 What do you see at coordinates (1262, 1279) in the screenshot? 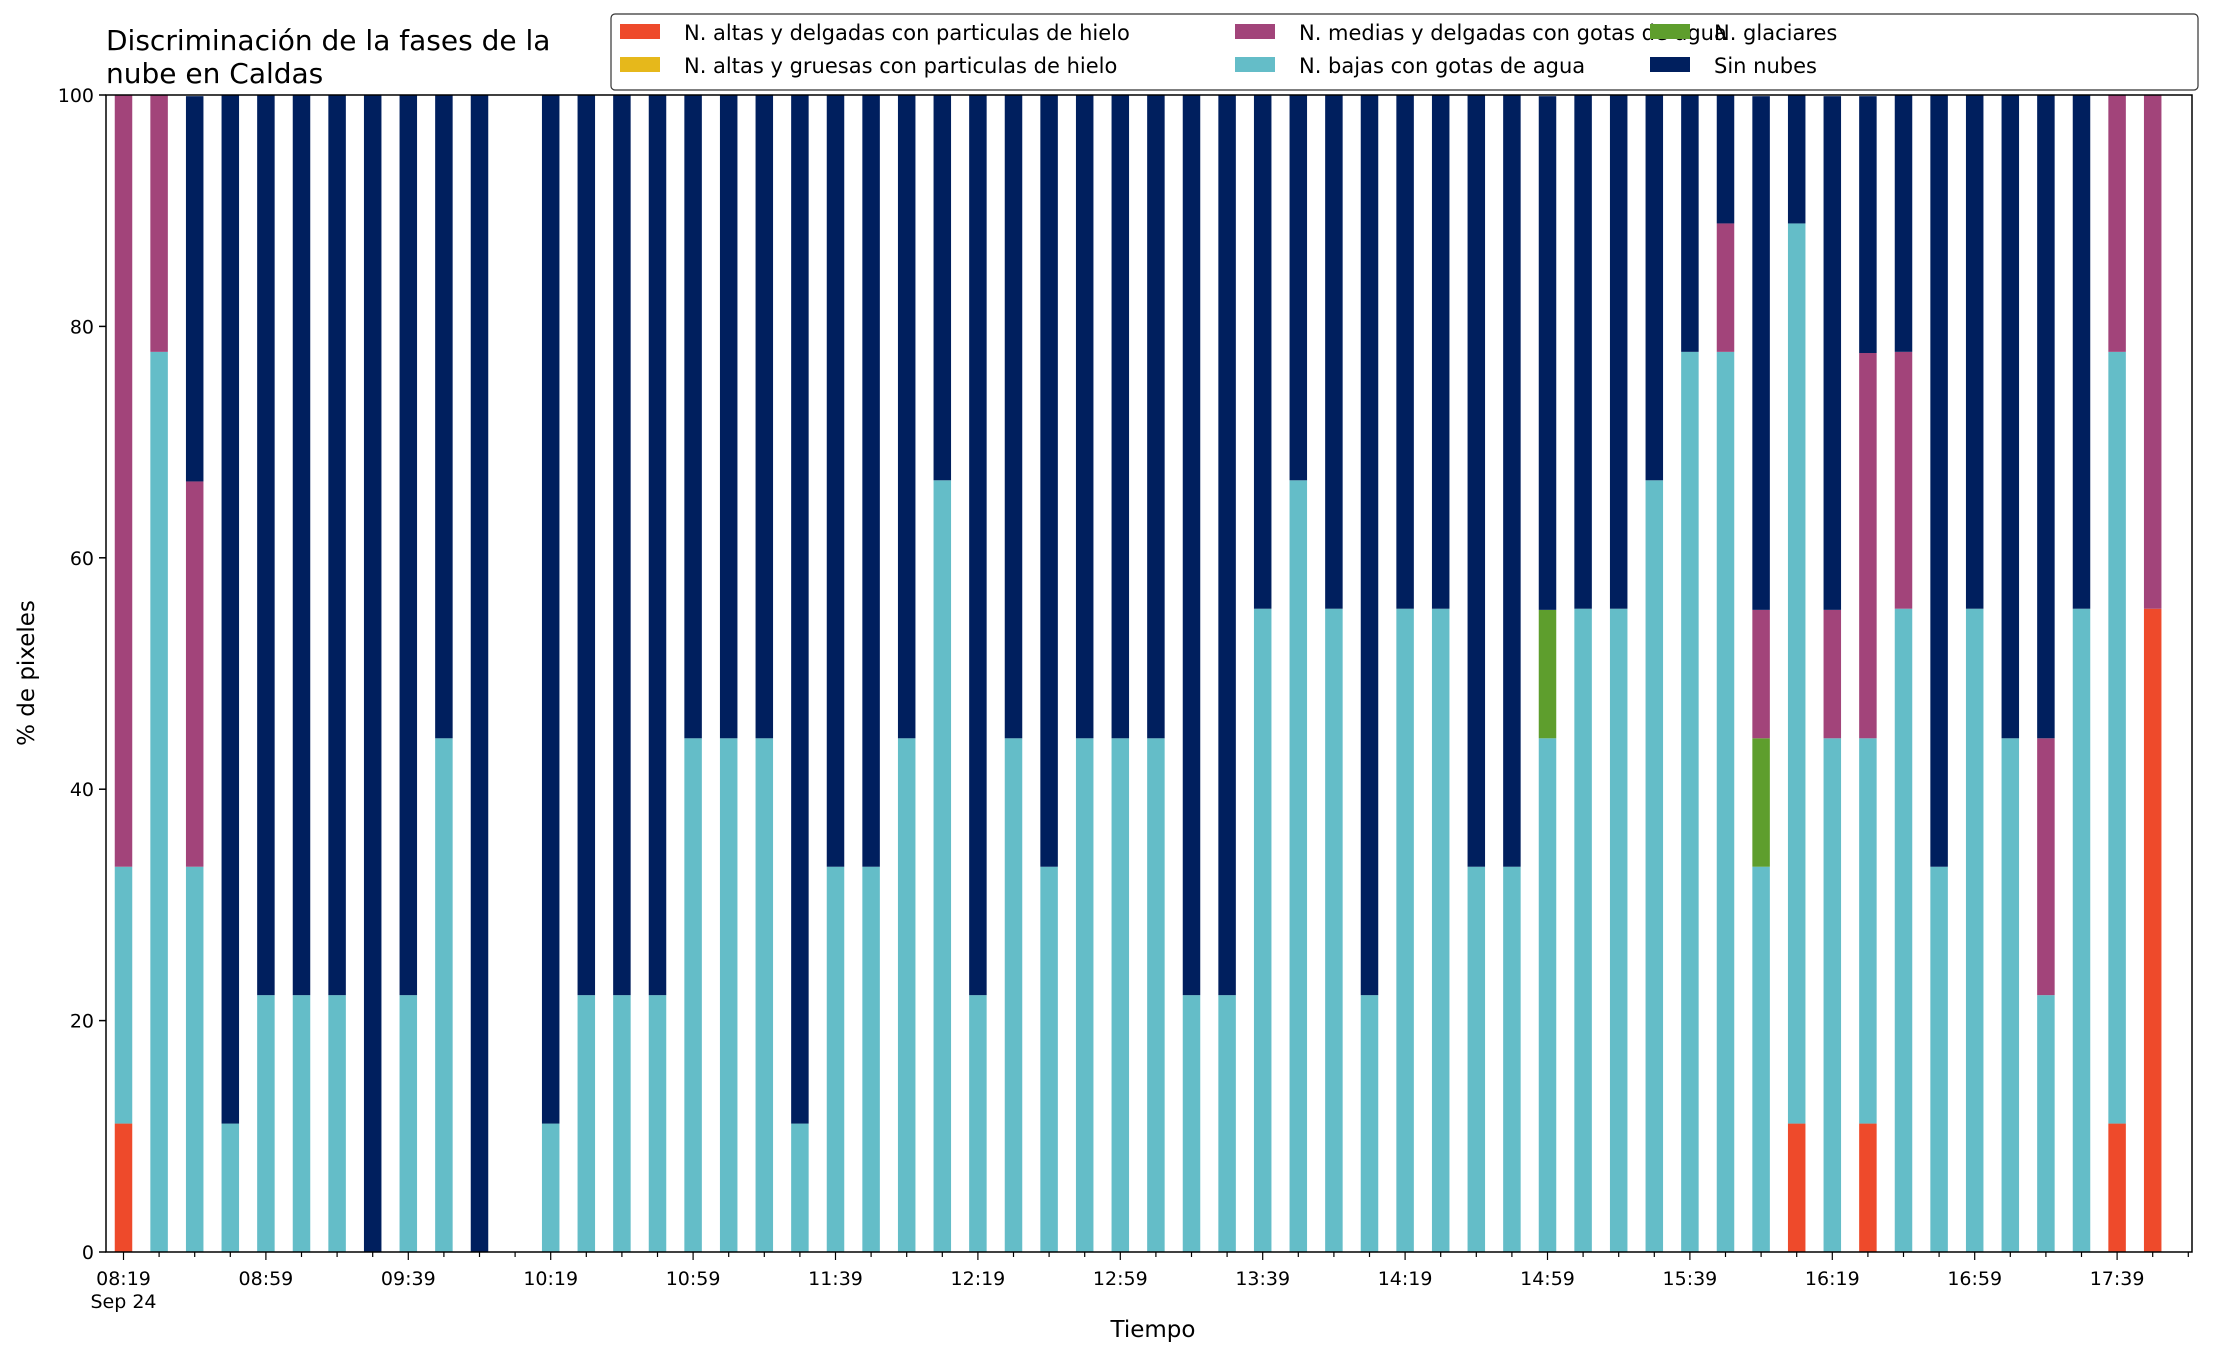
I see `x-tick-label: 13:39` at bounding box center [1262, 1279].